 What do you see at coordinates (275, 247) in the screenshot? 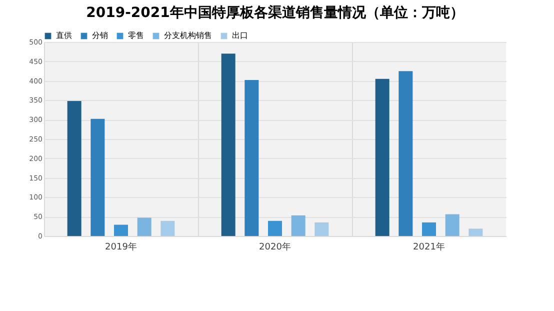
I see `x-tick-label: 2020年` at bounding box center [275, 247].